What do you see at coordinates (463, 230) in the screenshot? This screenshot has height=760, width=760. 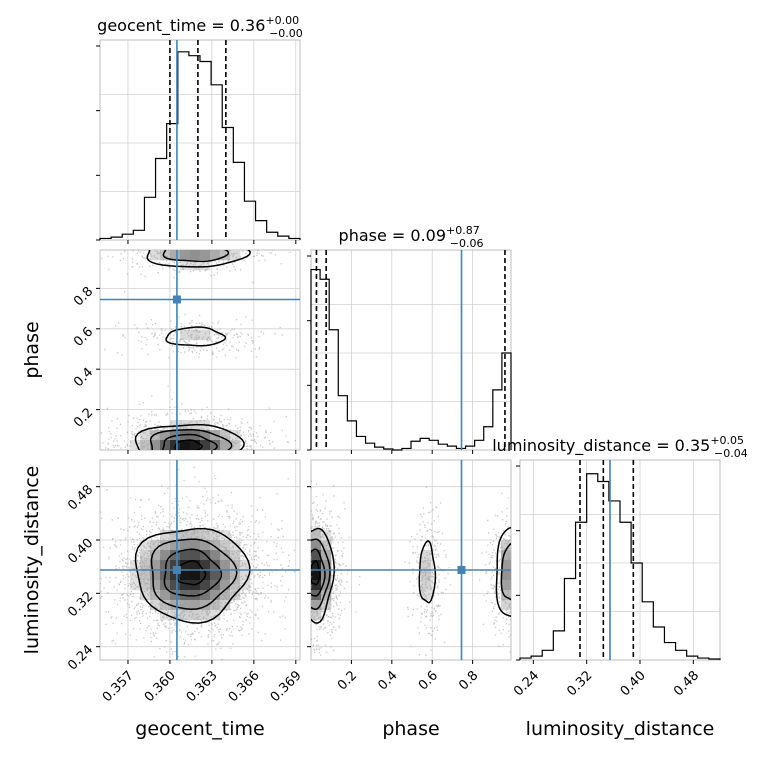 I see `title-plus: +0.87` at bounding box center [463, 230].